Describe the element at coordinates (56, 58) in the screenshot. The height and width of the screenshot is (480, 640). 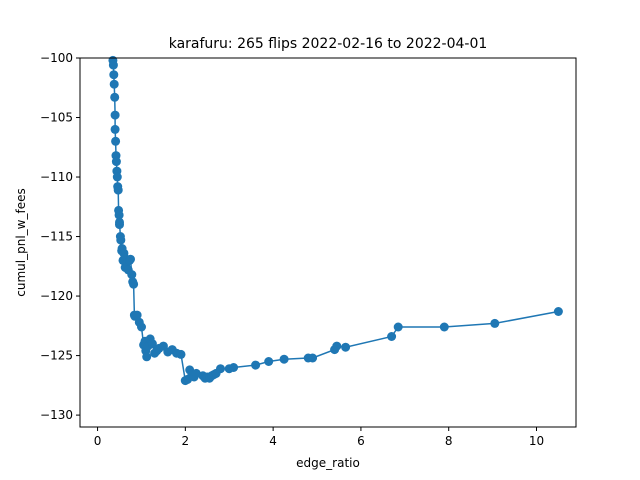
I see `y-tick-label: −100` at that location.